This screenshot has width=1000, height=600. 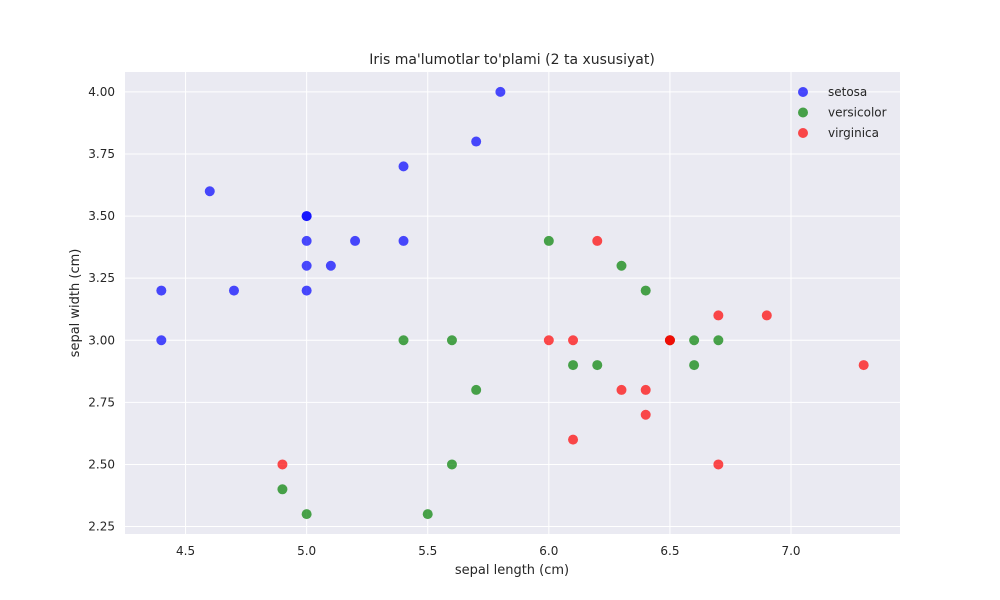 What do you see at coordinates (512, 570) in the screenshot?
I see `x-axis-label: sepal length (cm)` at bounding box center [512, 570].